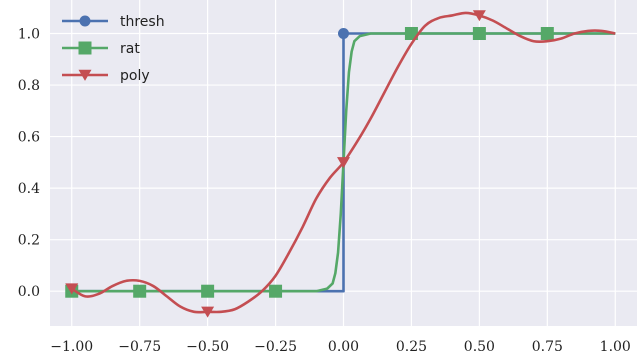 The height and width of the screenshot is (360, 637). What do you see at coordinates (343, 347) in the screenshot?
I see `x-tick-label: 0.00` at bounding box center [343, 347].